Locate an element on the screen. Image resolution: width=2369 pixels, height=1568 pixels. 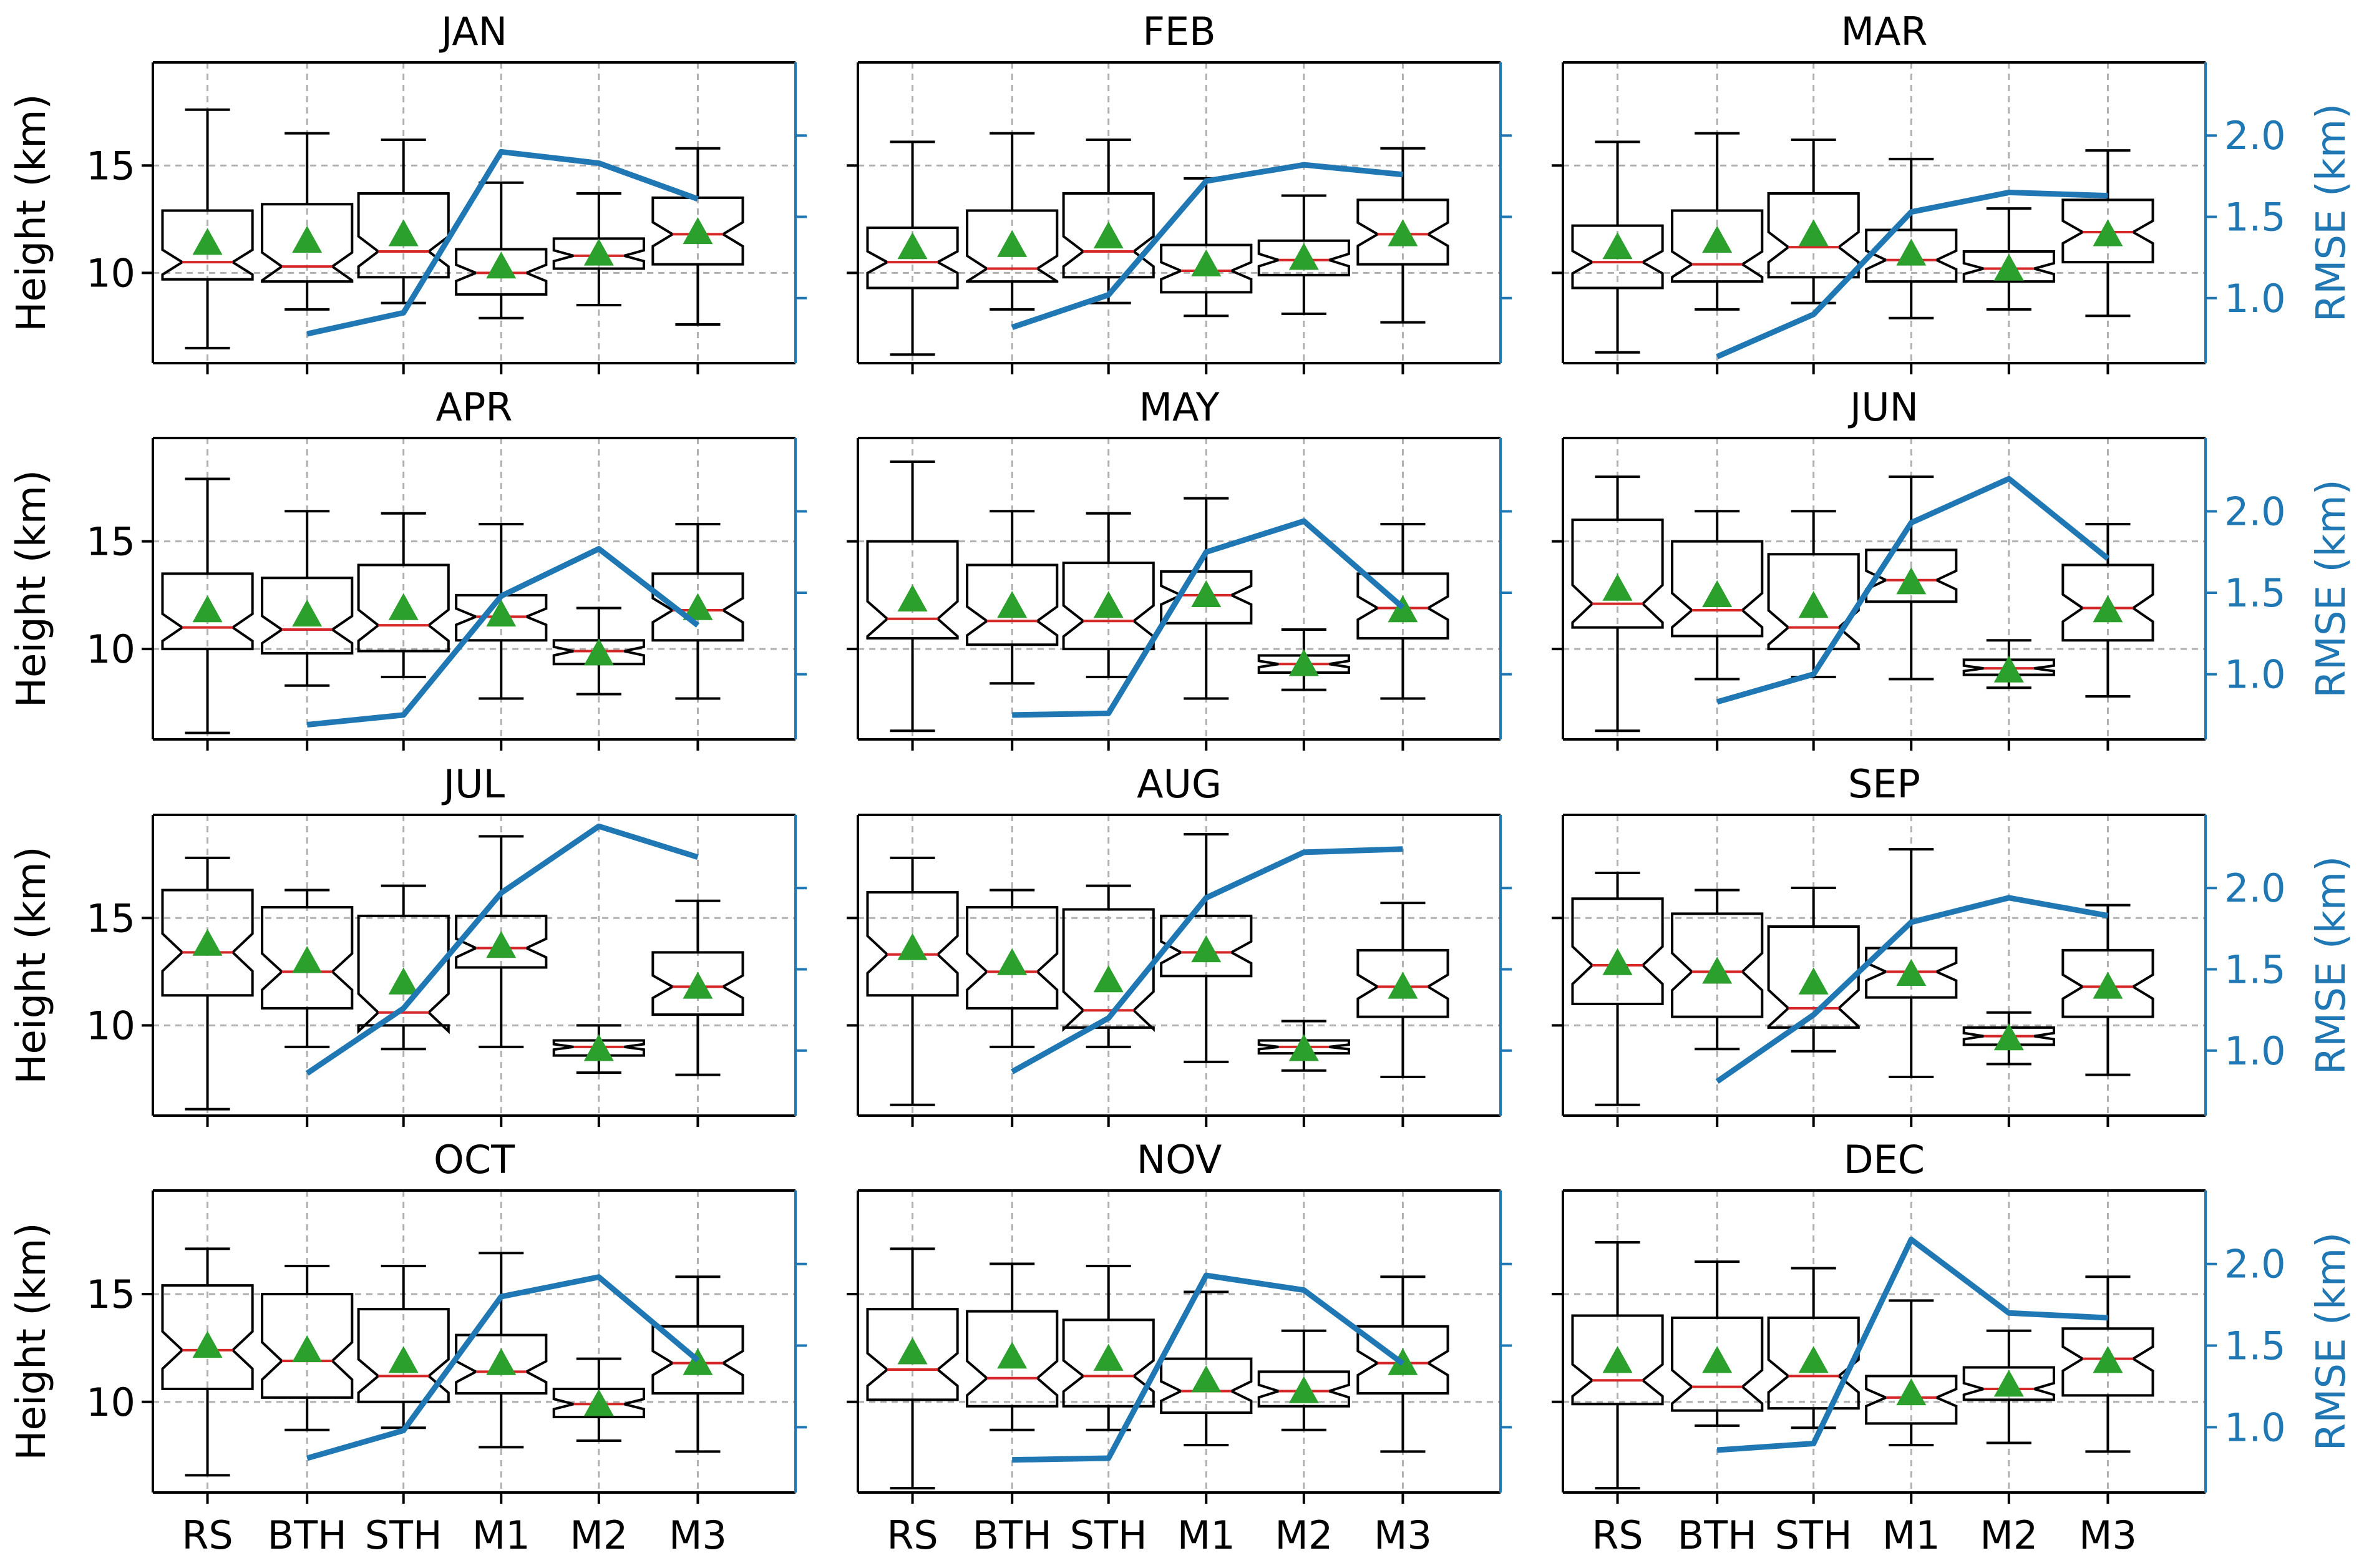
panel-sep: SEP 1.0 1.5 2.0 RMSE (km) is located at coordinates (1954, 944).